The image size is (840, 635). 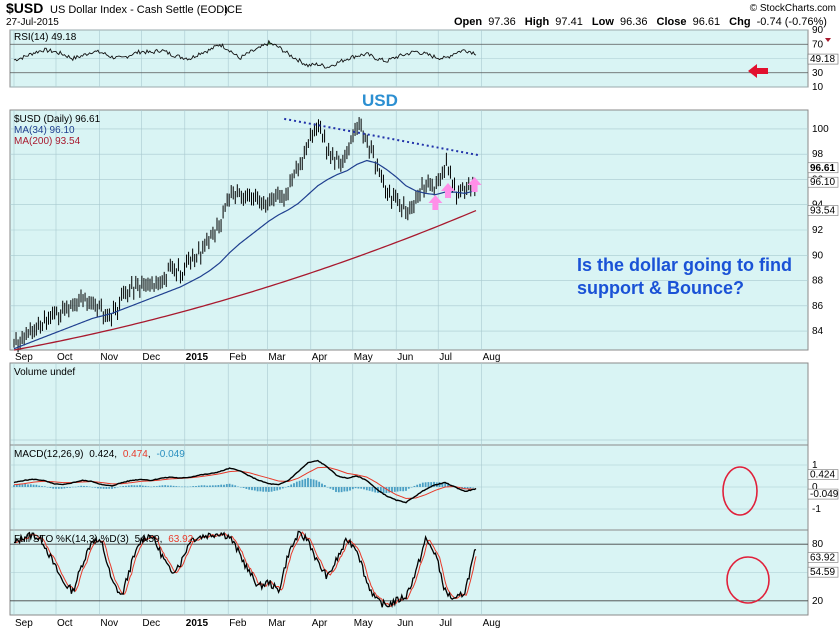 I want to click on price-ytick-4: 92, so click(x=818, y=230).